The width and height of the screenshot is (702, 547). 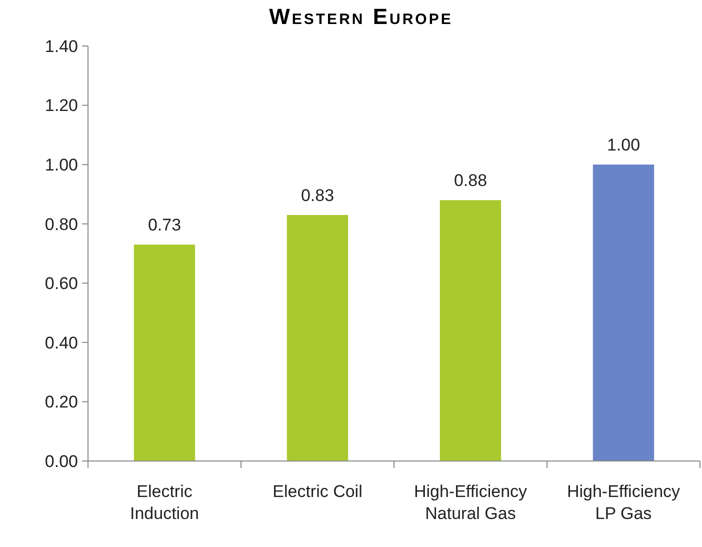 I want to click on x-tick-label: High-Efficiency LP Gas, so click(x=623, y=502).